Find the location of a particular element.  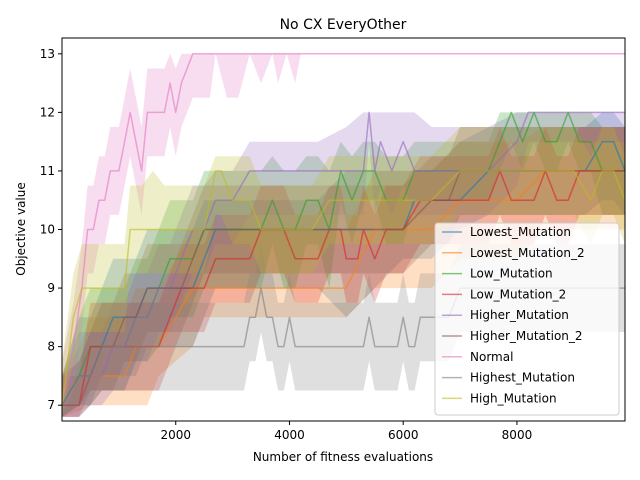

chart-title: No CX EveryOther is located at coordinates (343, 25).